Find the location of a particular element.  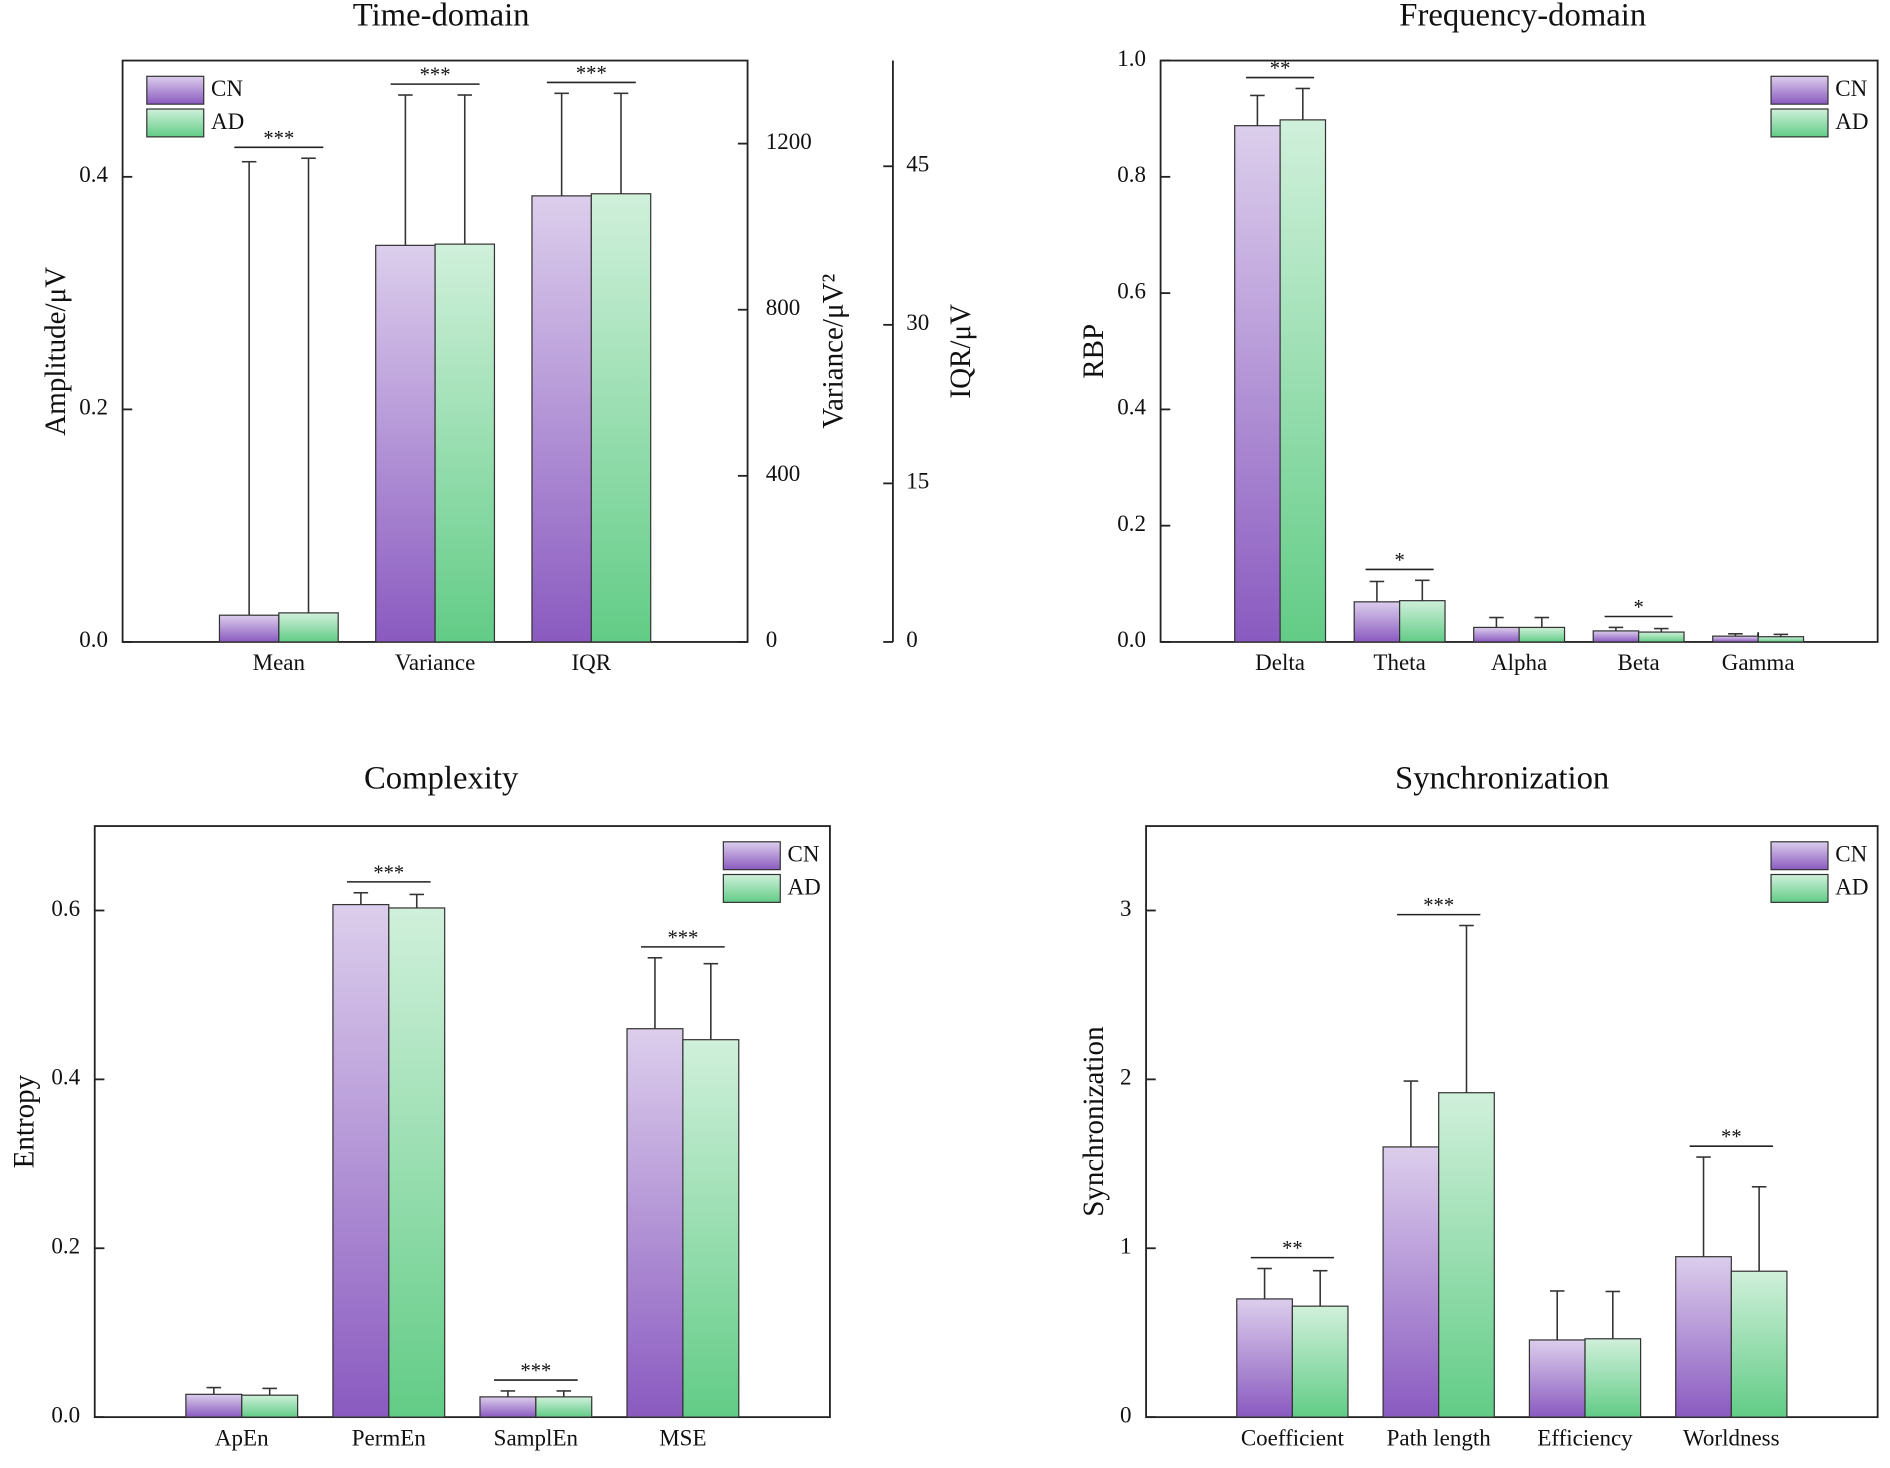

y-tick-label: 400 is located at coordinates (783, 473).